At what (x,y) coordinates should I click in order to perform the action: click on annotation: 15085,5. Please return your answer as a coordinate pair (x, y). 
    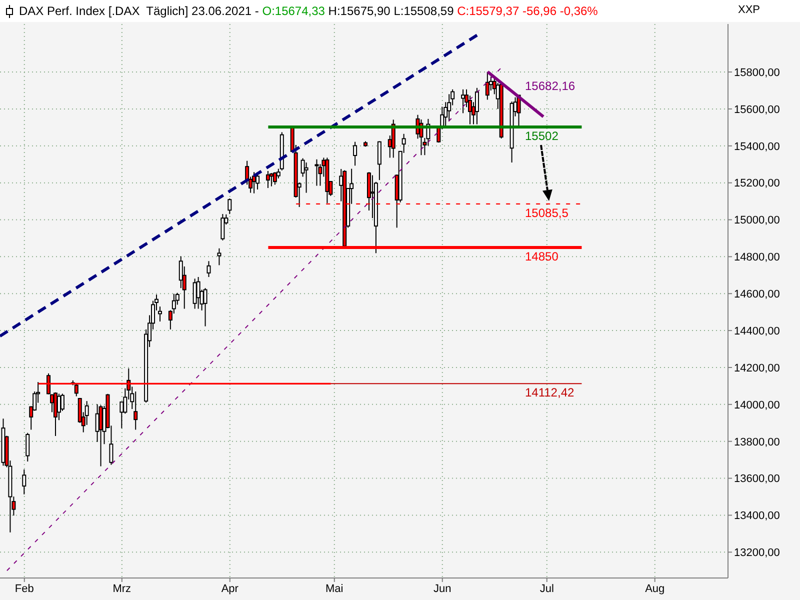
    Looking at the image, I should click on (547, 213).